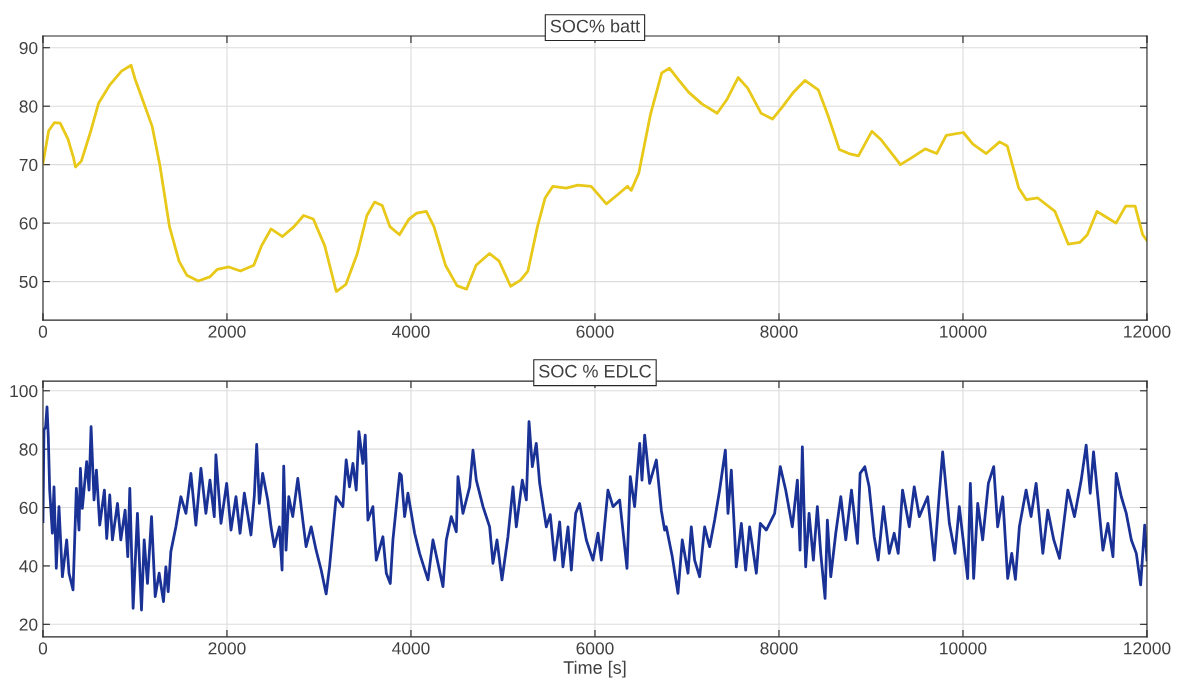  I want to click on y-tick-label: 100, so click(24, 391).